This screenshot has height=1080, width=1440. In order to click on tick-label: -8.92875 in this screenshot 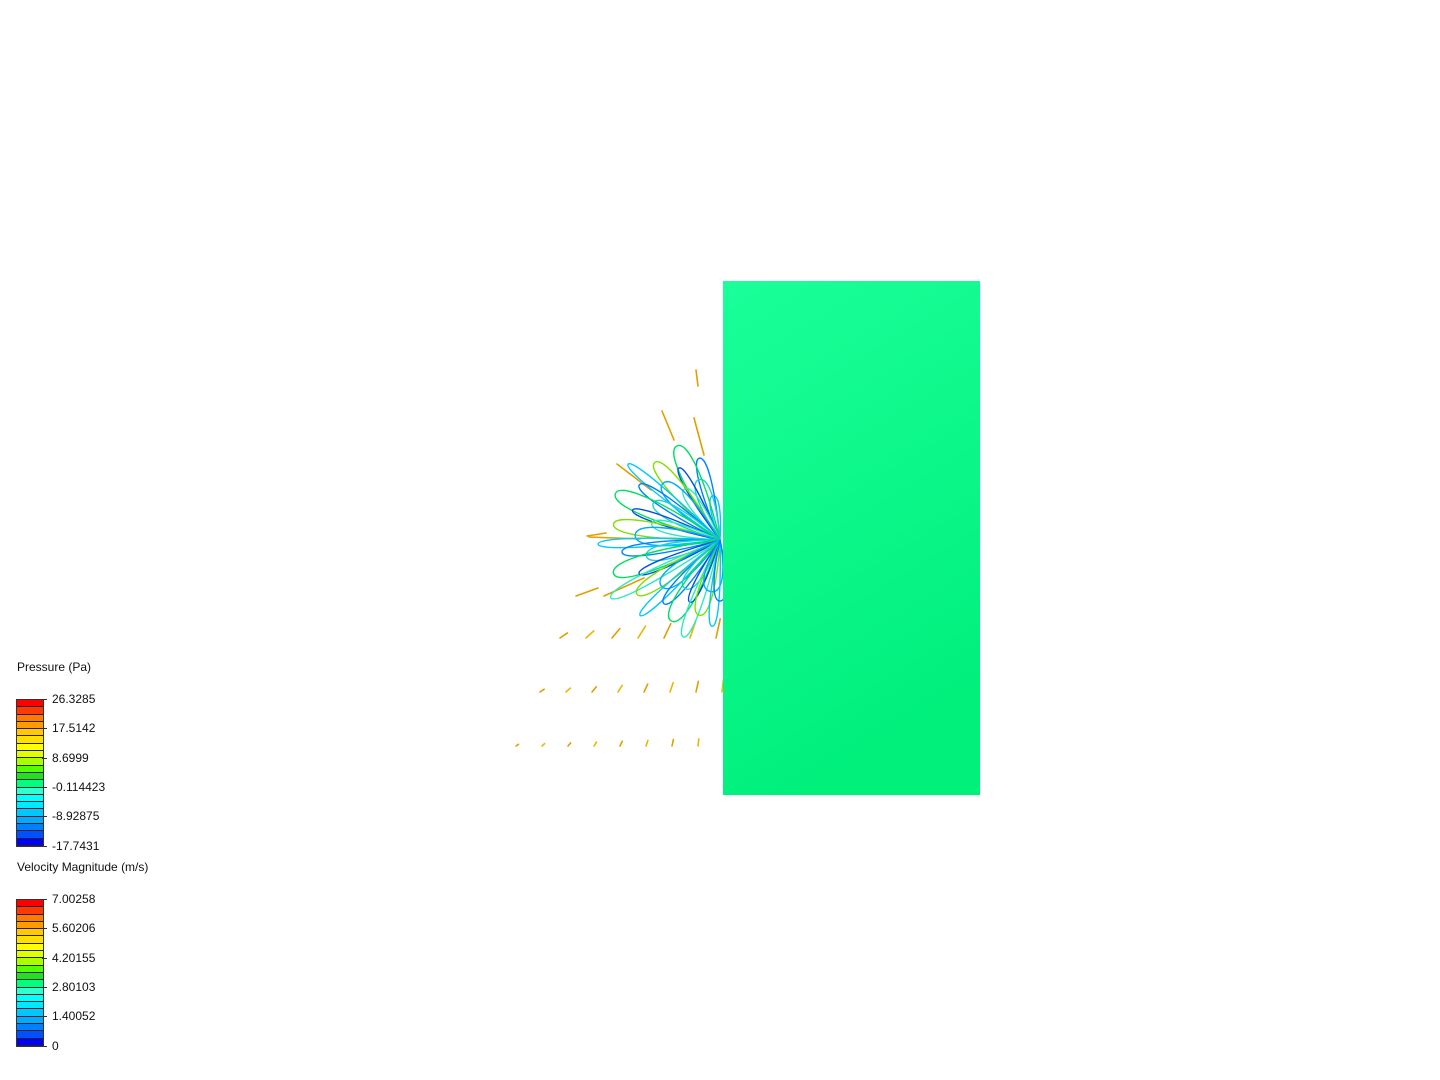, I will do `click(76, 816)`.